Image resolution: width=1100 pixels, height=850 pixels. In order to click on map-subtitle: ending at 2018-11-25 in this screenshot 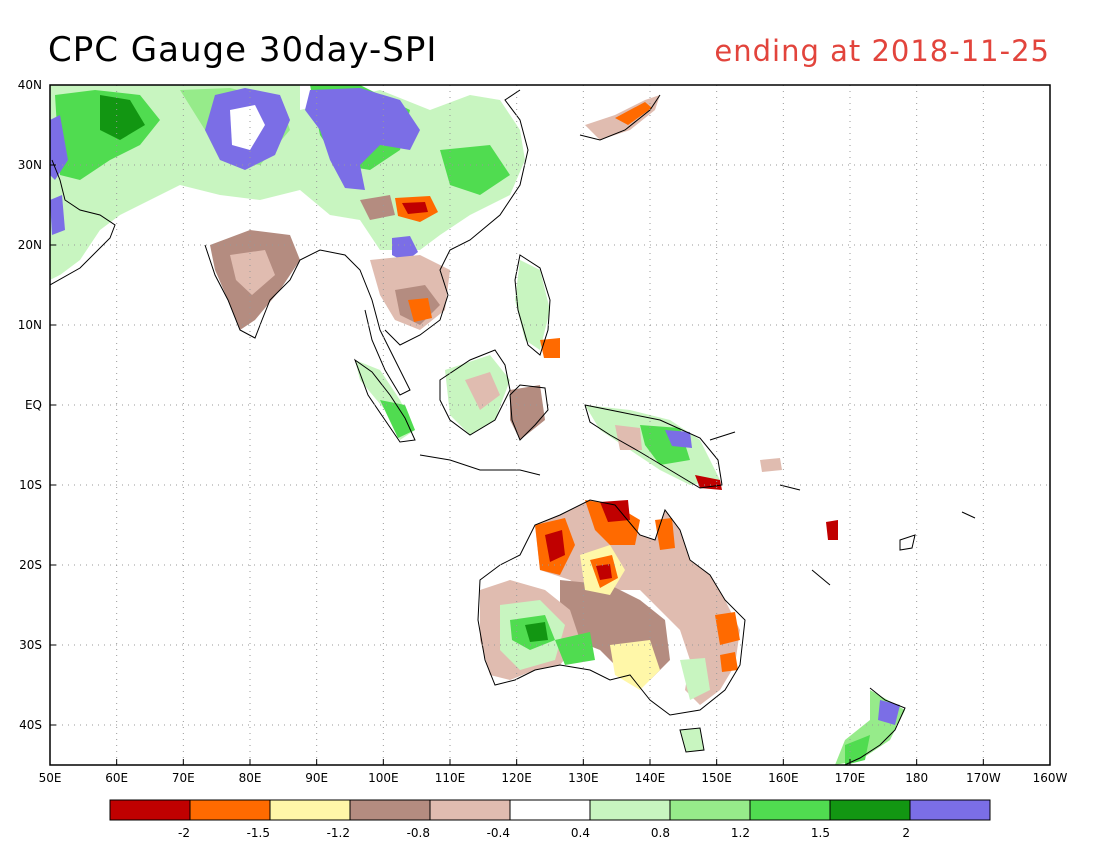, I will do `click(882, 51)`.